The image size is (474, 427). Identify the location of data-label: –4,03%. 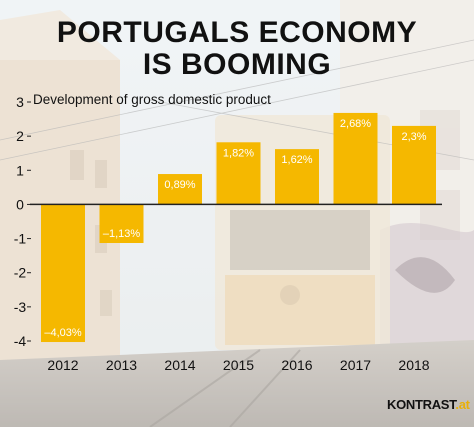
(63, 333).